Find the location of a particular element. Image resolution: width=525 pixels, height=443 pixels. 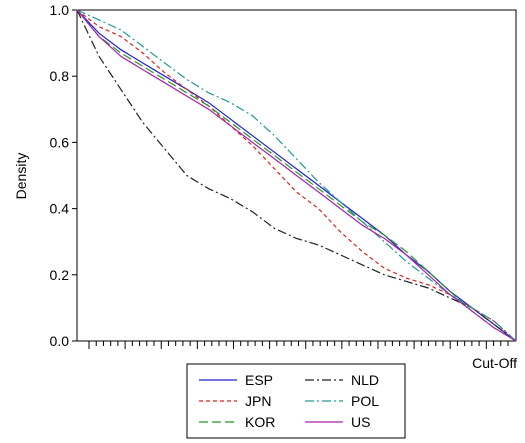

x-axis-label: Cut-Off is located at coordinates (494, 363).